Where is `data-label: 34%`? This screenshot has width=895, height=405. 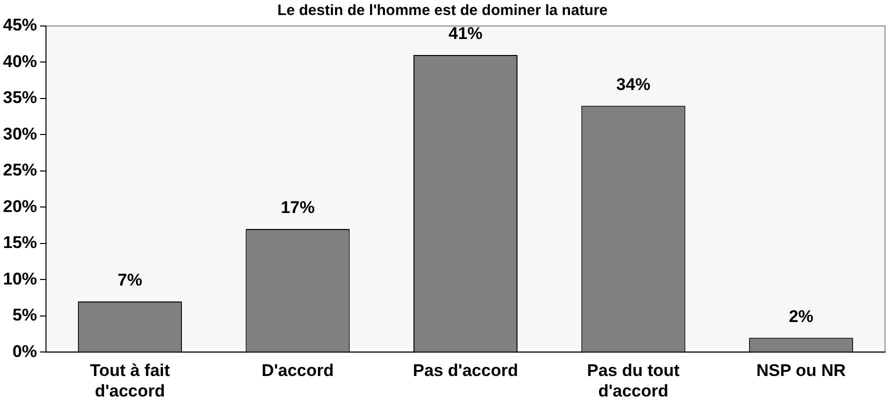 data-label: 34% is located at coordinates (633, 84).